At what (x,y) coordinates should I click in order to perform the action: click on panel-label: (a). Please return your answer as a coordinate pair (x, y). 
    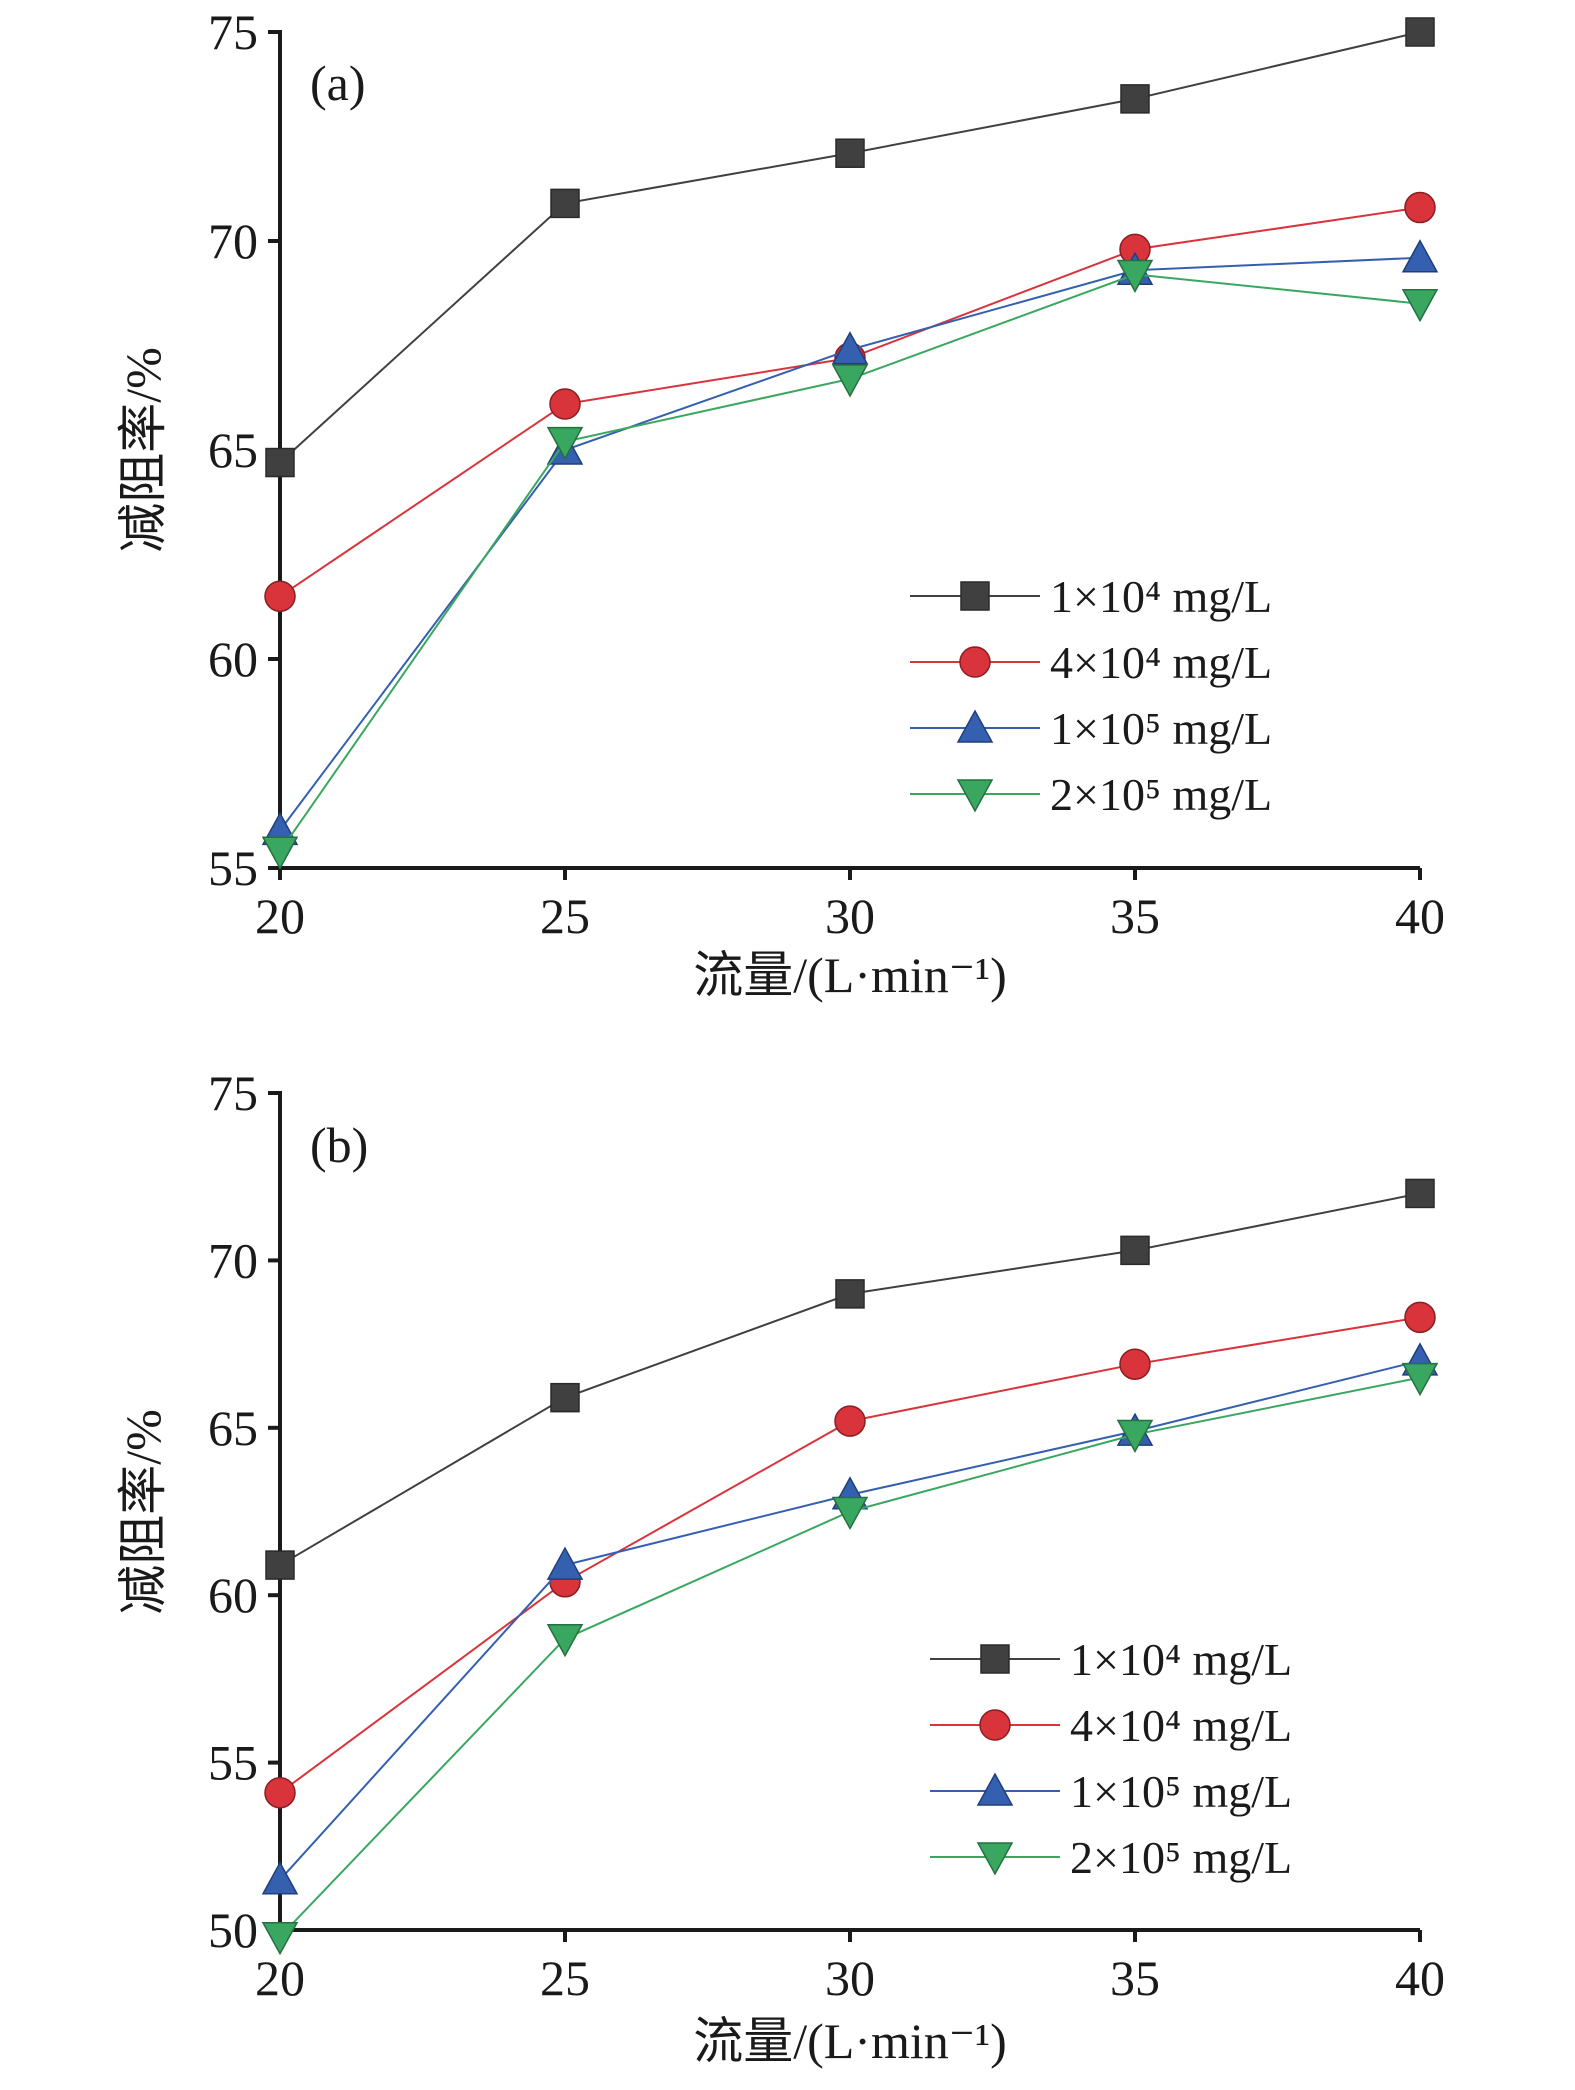
    Looking at the image, I should click on (338, 83).